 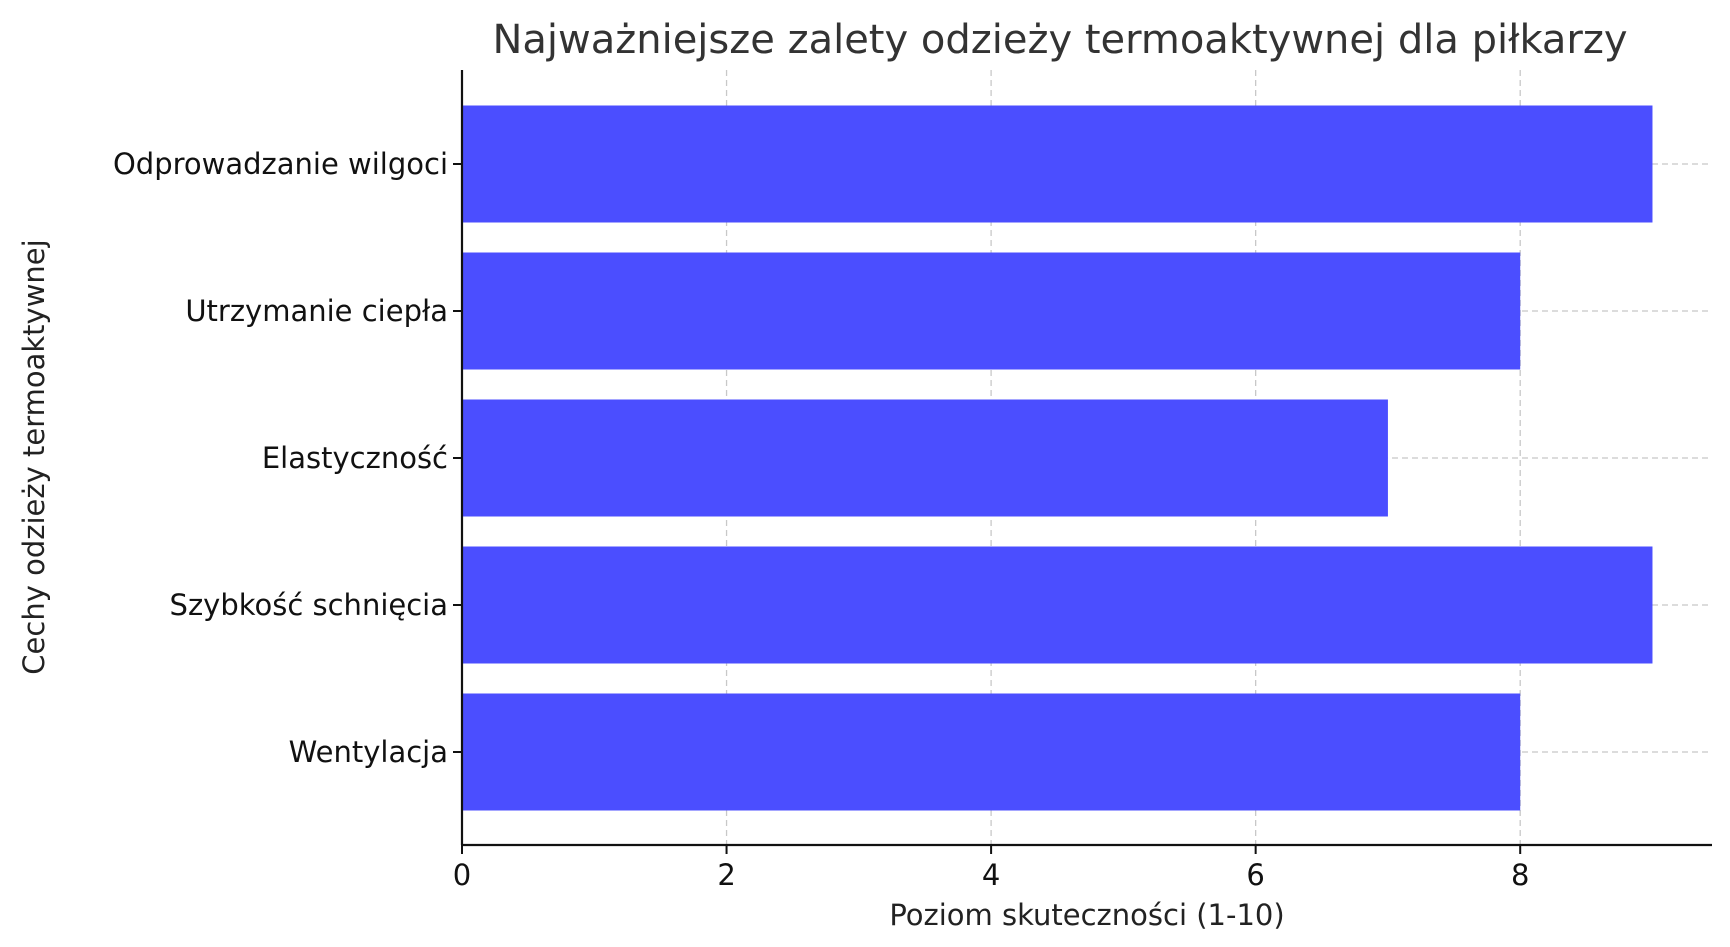 What do you see at coordinates (368, 752) in the screenshot?
I see `y-tick-label: Wentylacja` at bounding box center [368, 752].